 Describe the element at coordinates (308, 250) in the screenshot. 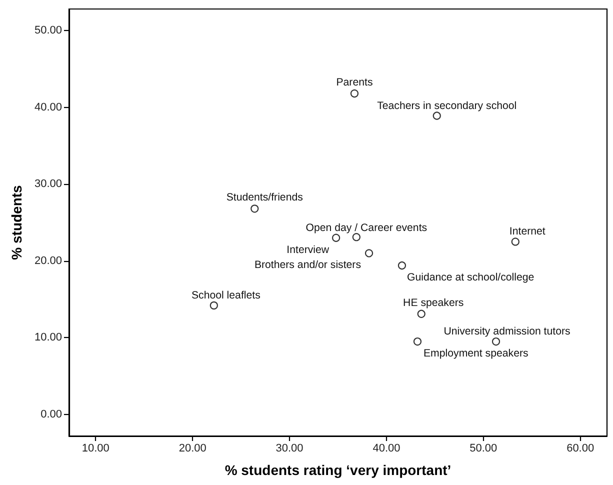

I see `annotation: Interview` at that location.